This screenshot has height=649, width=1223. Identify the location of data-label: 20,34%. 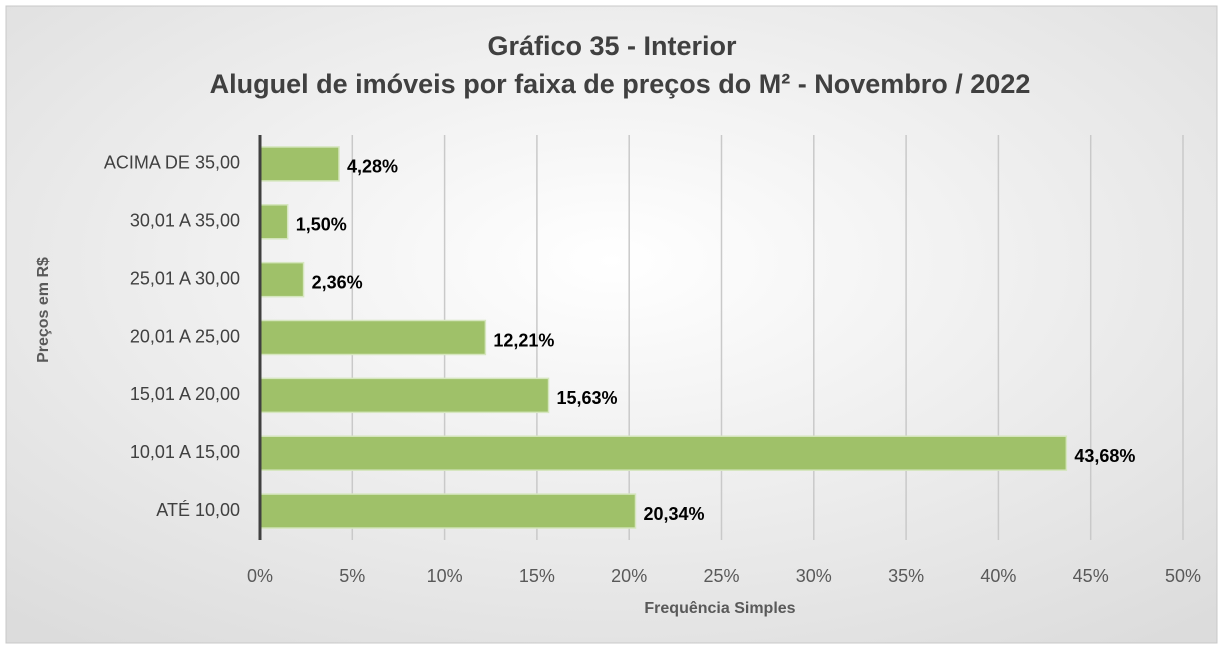
(673, 514).